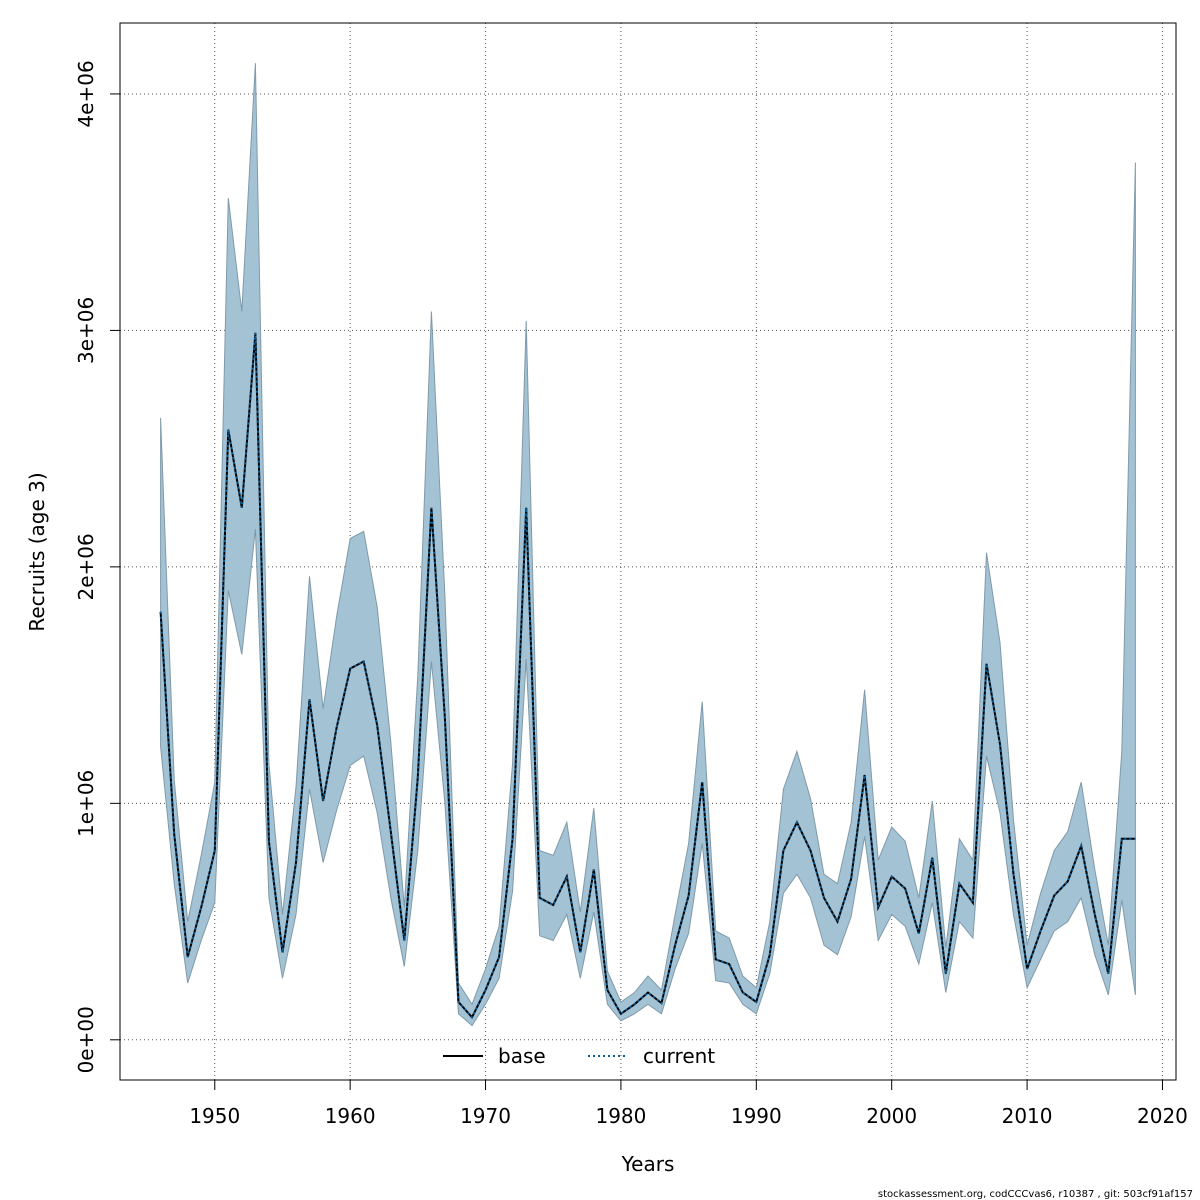 The width and height of the screenshot is (1200, 1200). Describe the element at coordinates (86, 330) in the screenshot. I see `y-tick-label: 3e+06` at that location.